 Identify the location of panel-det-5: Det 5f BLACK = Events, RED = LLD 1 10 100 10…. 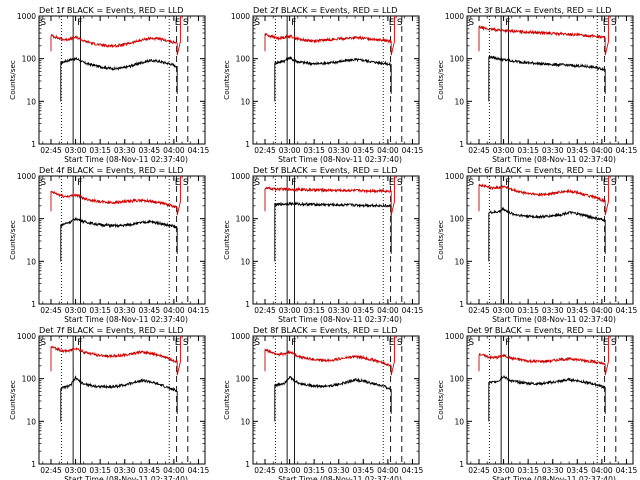
(322, 244).